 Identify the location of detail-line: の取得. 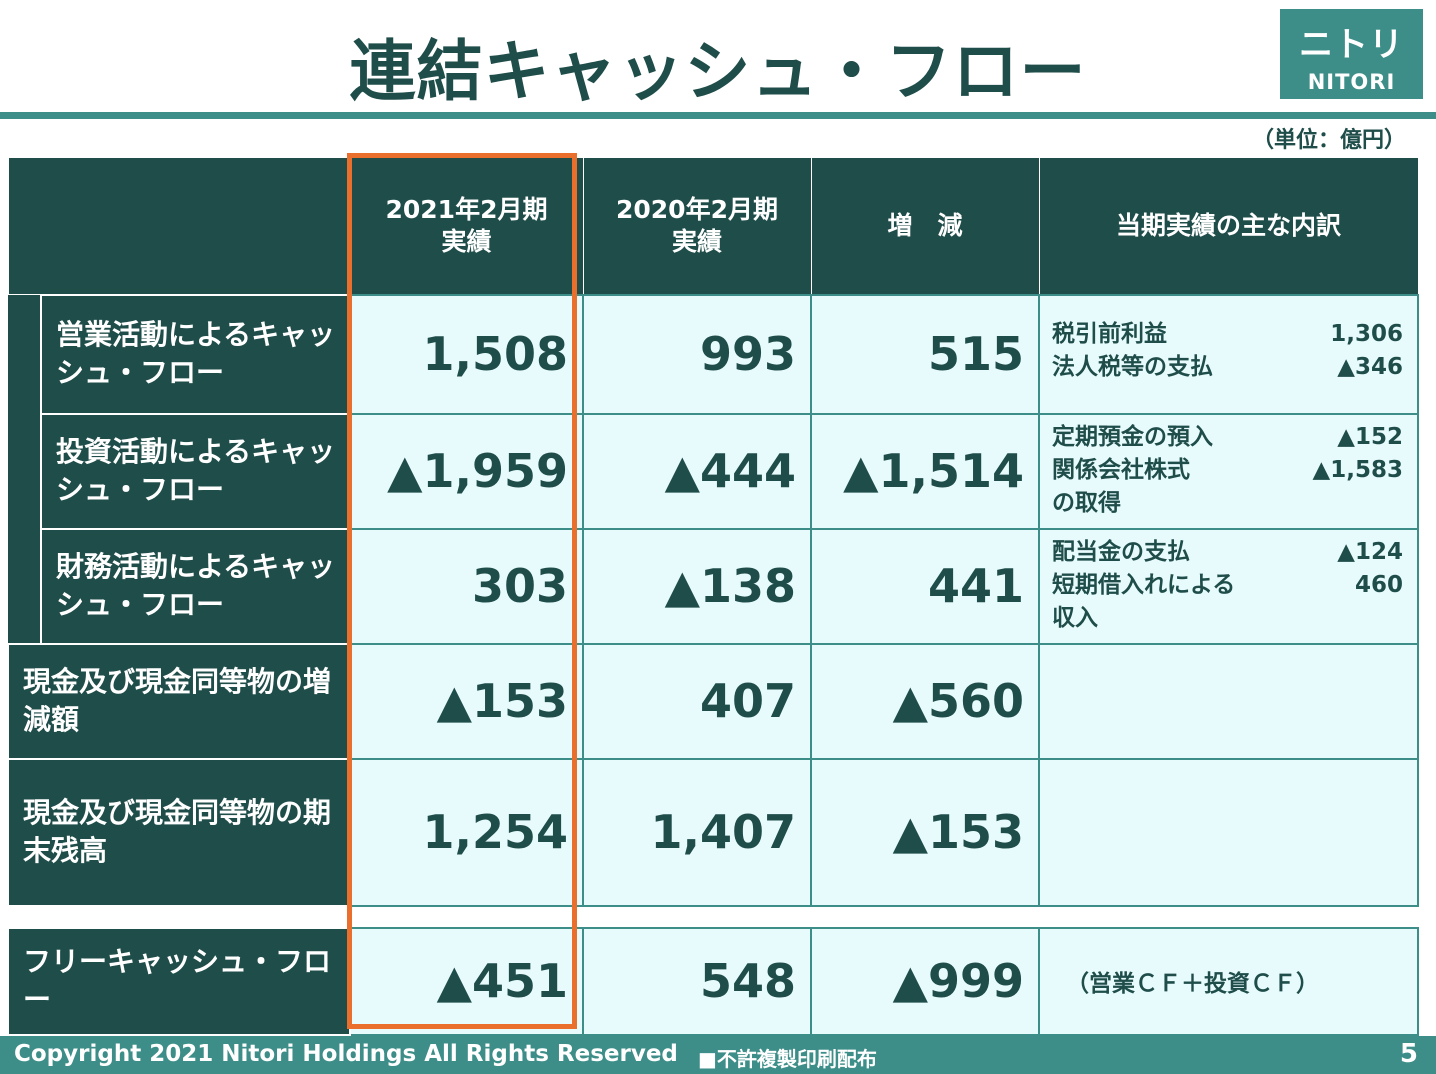
(1086, 502).